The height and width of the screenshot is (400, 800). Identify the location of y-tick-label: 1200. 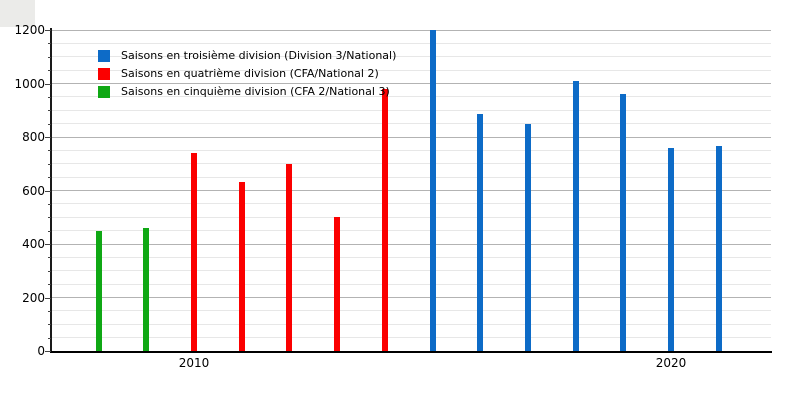
(29, 30).